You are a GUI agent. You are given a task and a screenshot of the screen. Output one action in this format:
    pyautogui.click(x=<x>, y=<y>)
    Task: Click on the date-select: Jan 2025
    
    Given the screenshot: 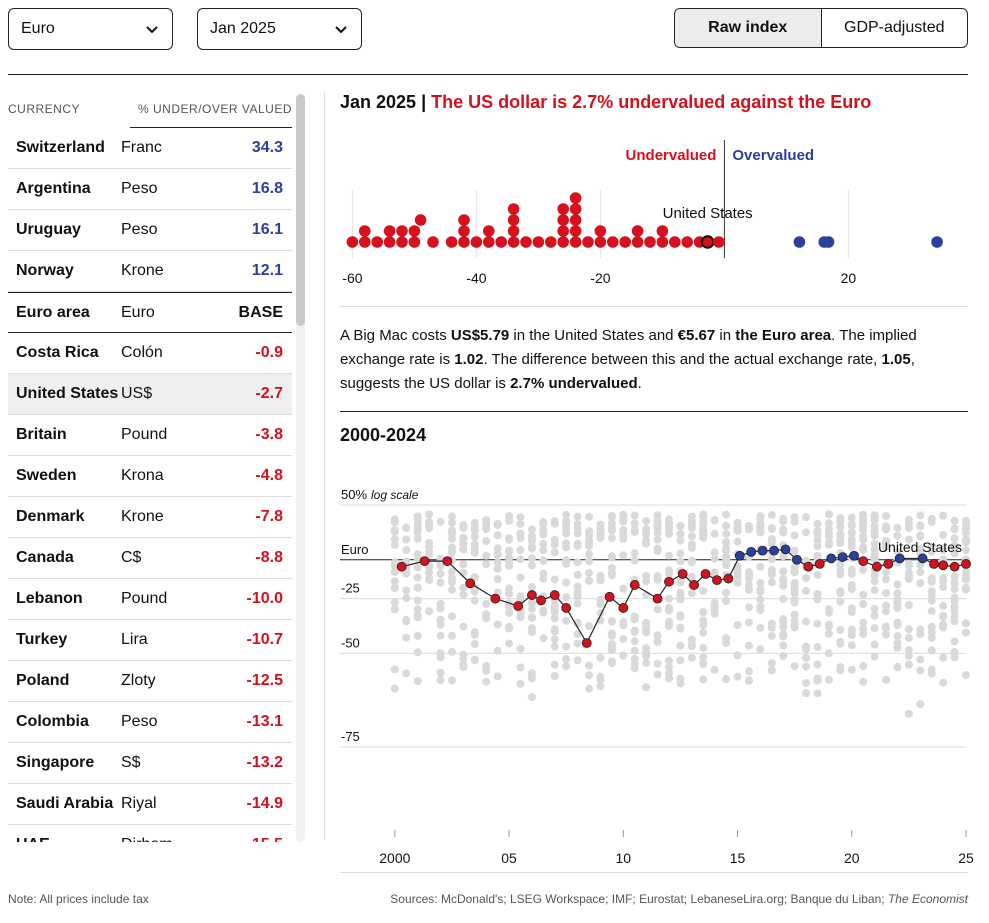 What is the action you would take?
    pyautogui.click(x=279, y=29)
    